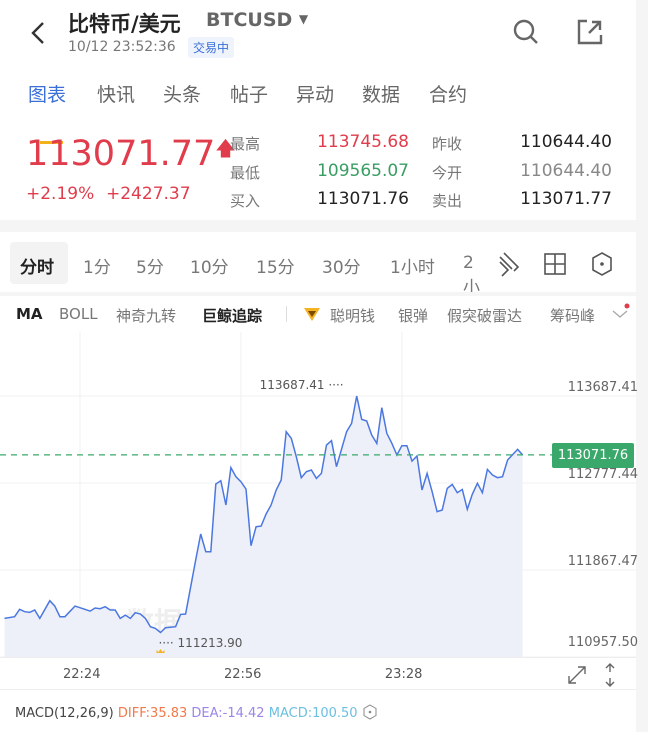 The image size is (648, 732). I want to click on stat-label: 卖出, so click(447, 201).